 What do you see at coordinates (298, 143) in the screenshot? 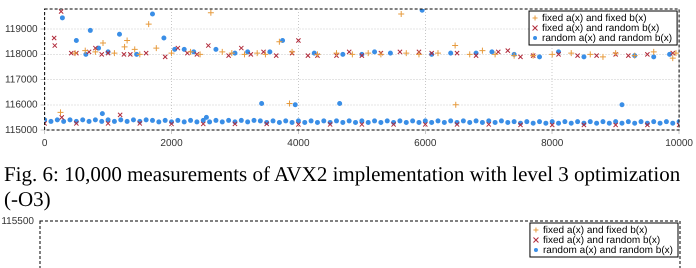
I see `x-tick-label: 4000` at bounding box center [298, 143].